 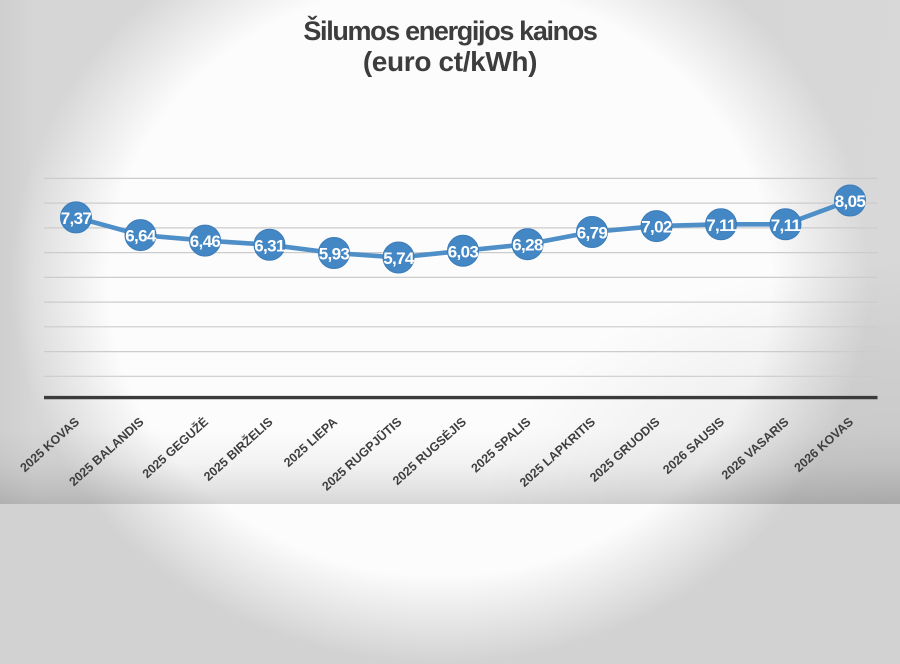 What do you see at coordinates (755, 448) in the screenshot?
I see `svg-text: 2026 VASARIS` at bounding box center [755, 448].